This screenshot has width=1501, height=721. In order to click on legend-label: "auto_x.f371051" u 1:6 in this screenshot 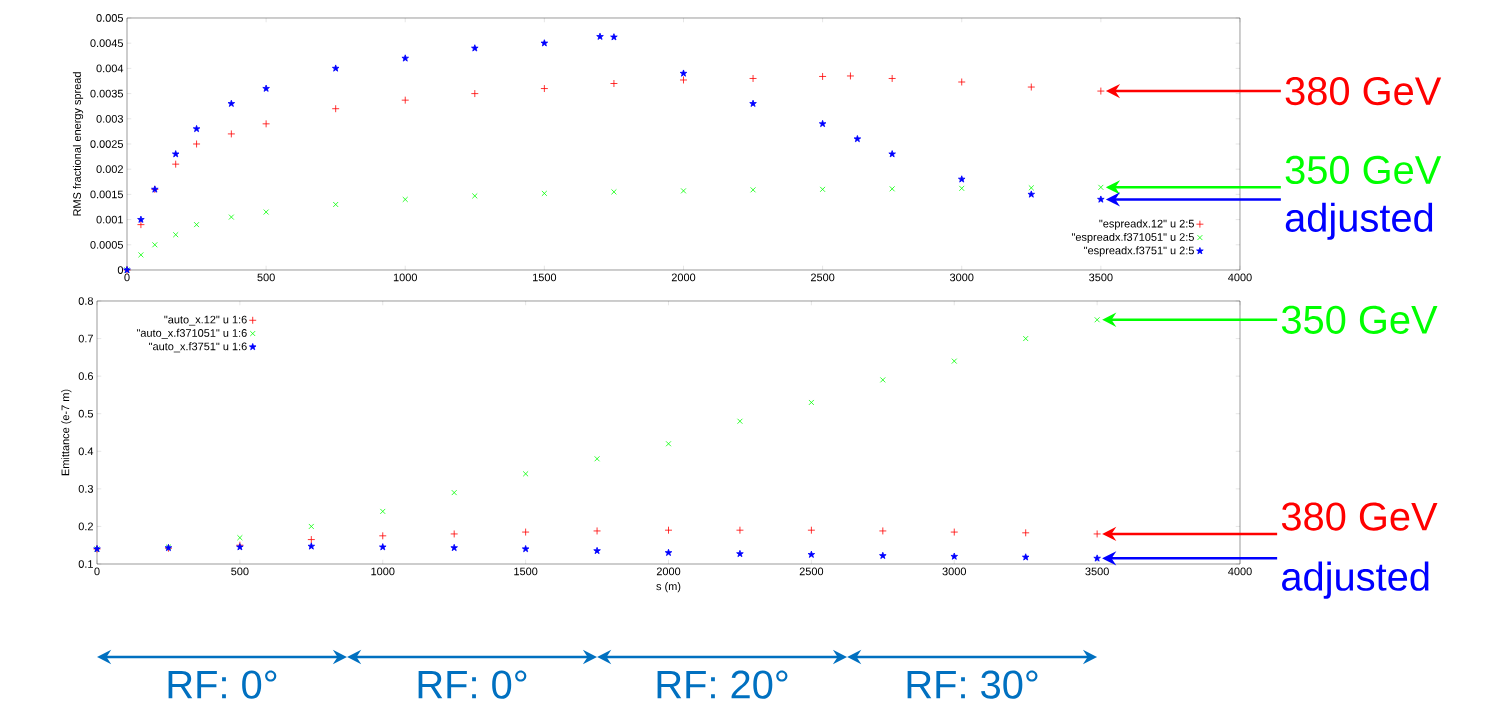, I will do `click(191, 333)`.